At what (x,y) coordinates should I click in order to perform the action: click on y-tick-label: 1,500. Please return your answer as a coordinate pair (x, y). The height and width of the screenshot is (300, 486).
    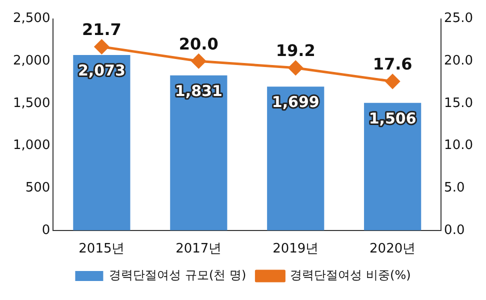
    Looking at the image, I should click on (31, 103).